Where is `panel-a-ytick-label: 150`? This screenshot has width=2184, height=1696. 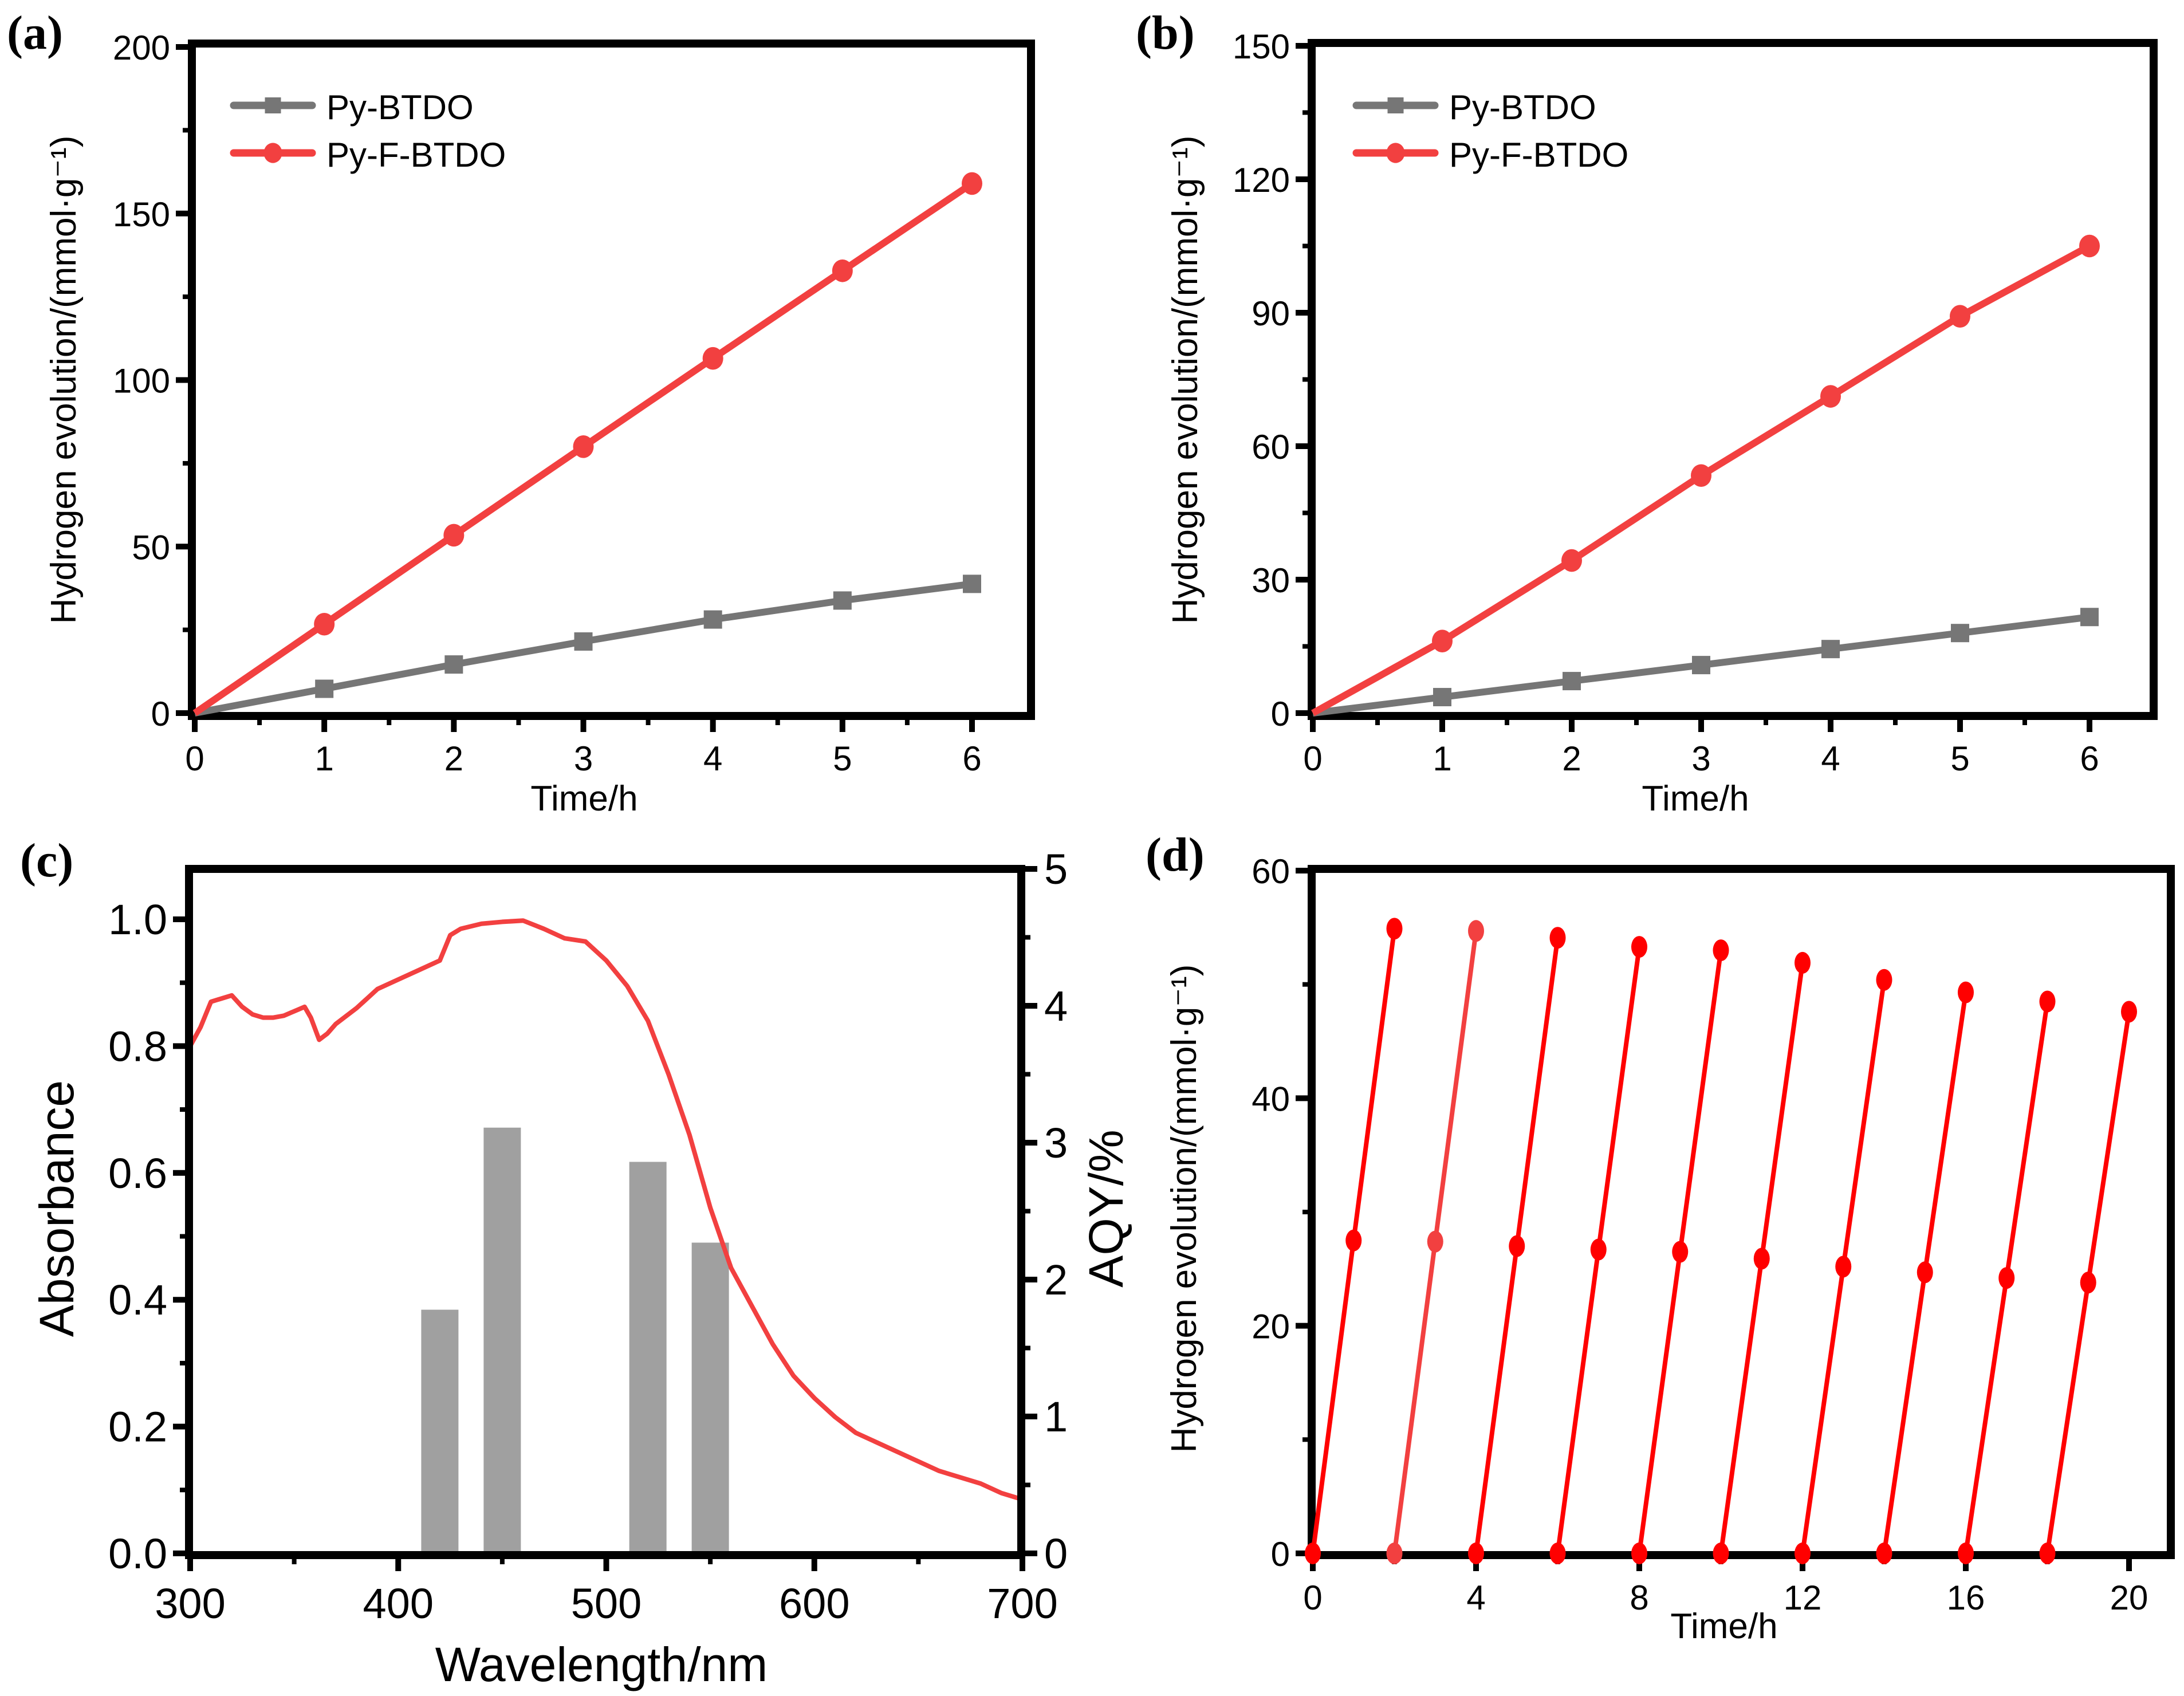 panel-a-ytick-label: 150 is located at coordinates (141, 214).